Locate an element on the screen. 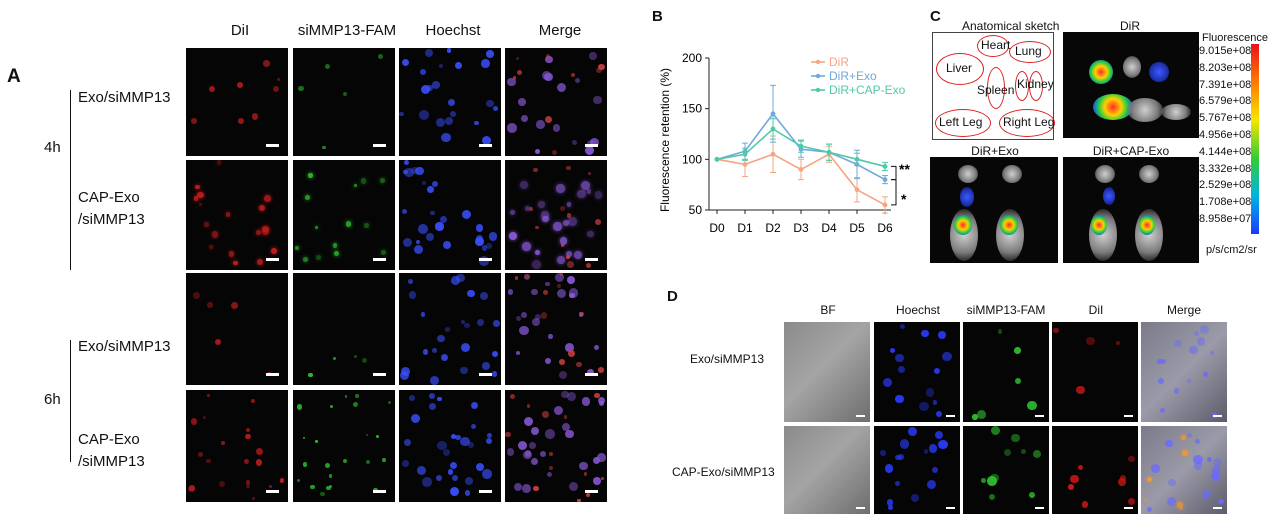 The width and height of the screenshot is (1269, 526). left-leg-outline is located at coordinates (963, 123).